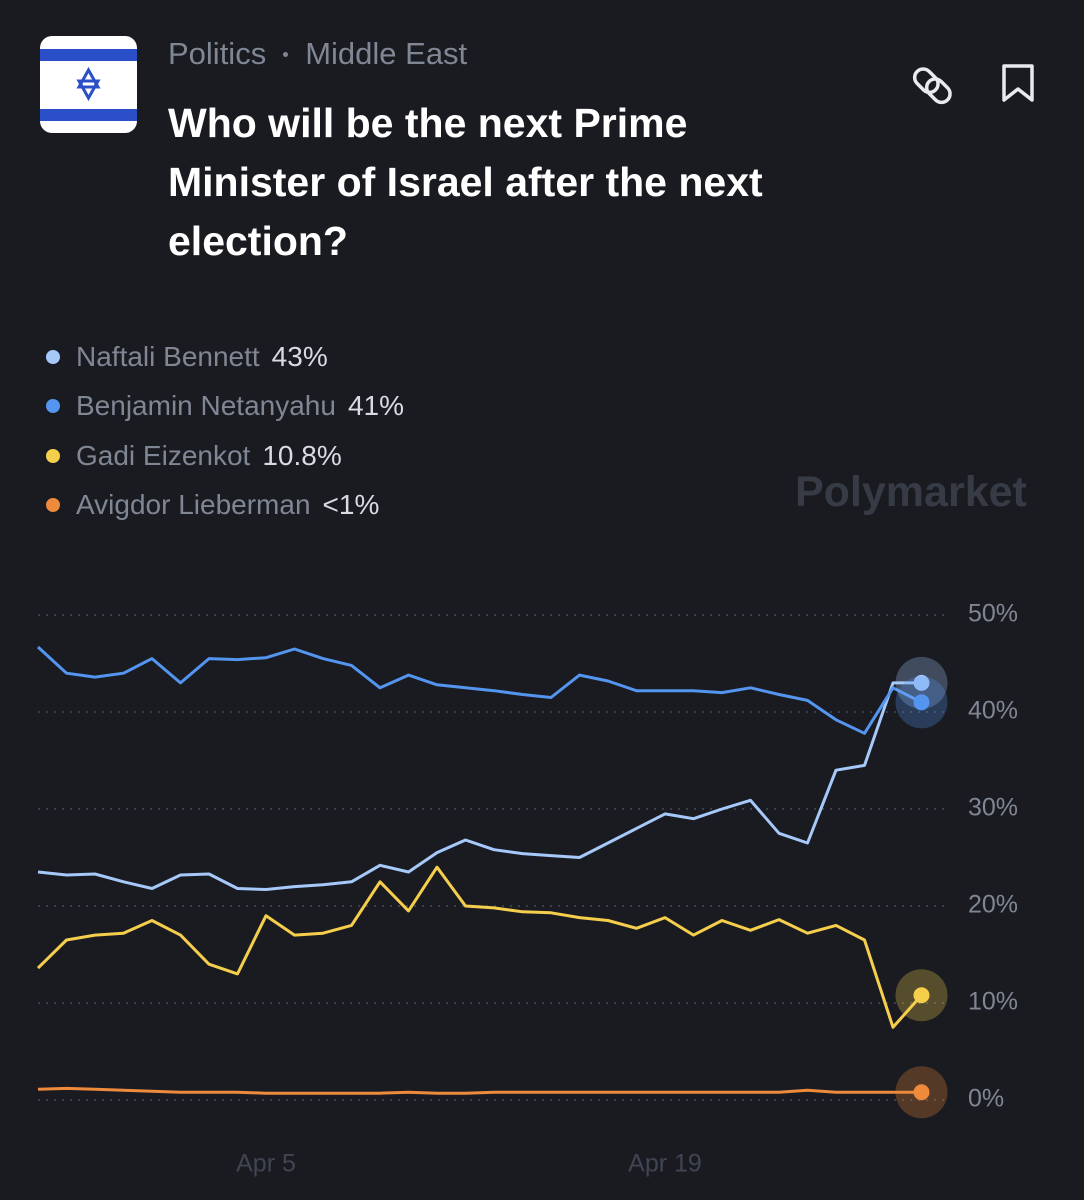  I want to click on flag, so click(88, 84).